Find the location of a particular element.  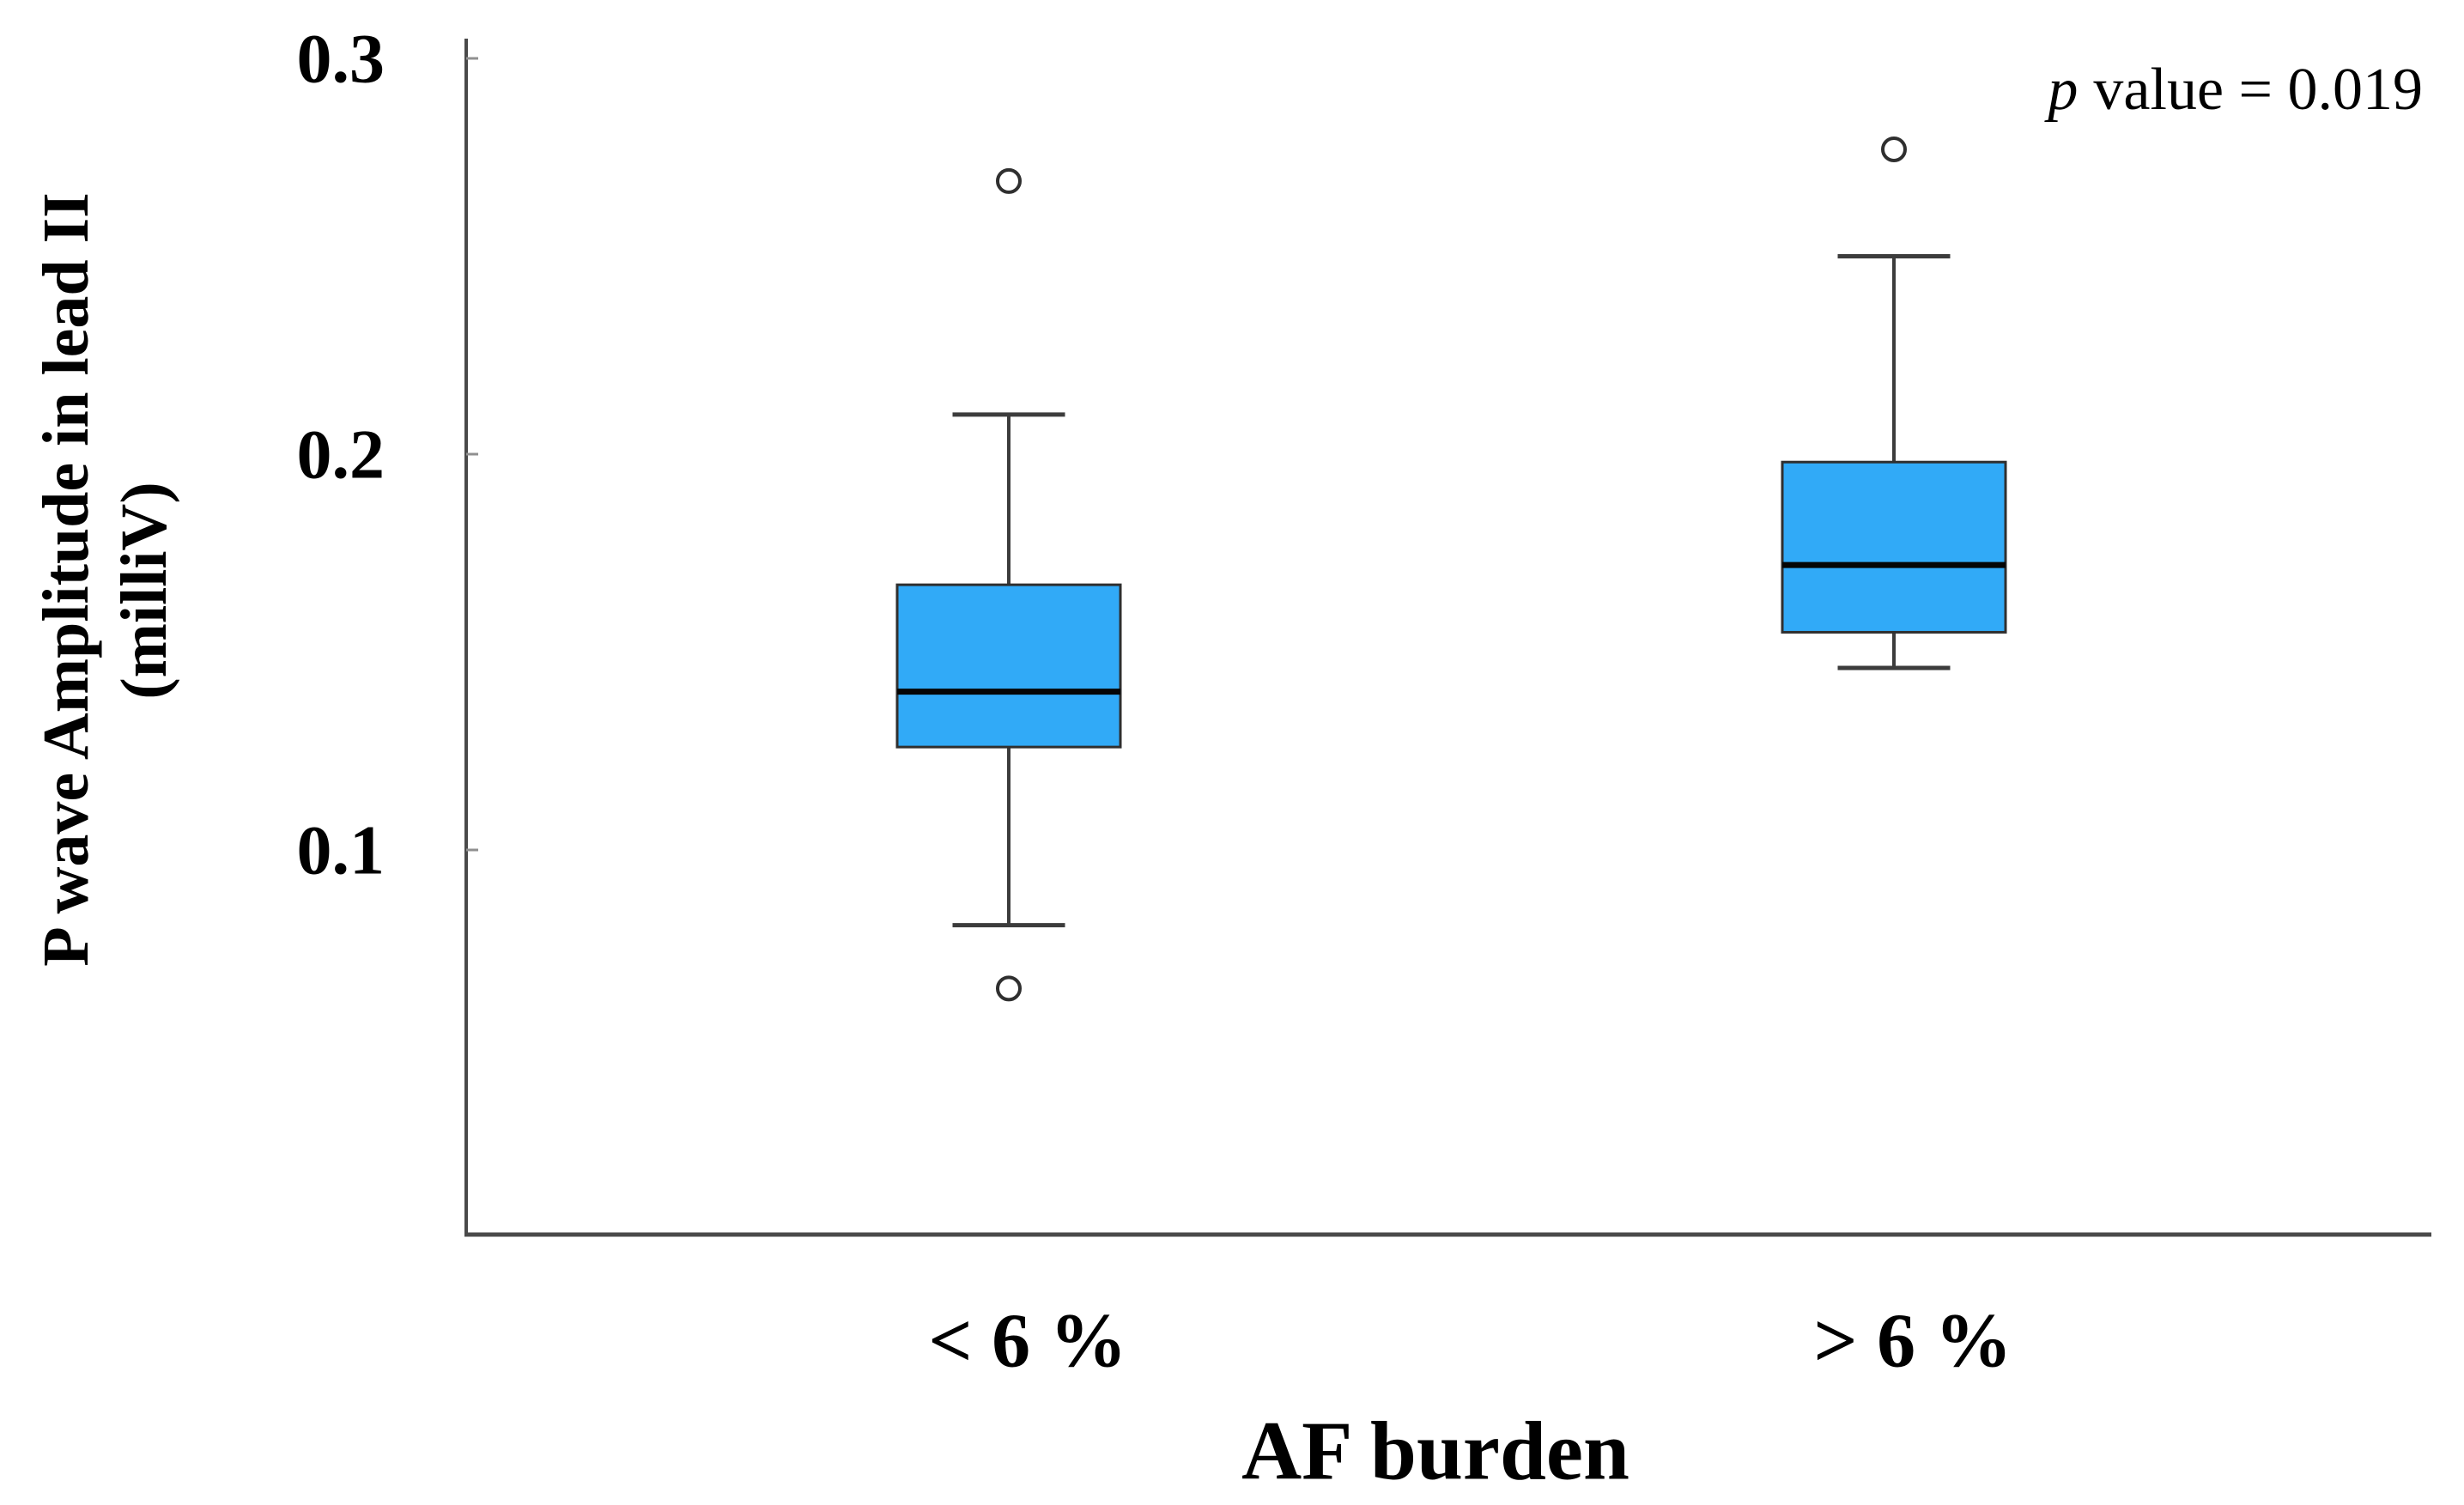

x-category-label: > 6 % is located at coordinates (1912, 1341).